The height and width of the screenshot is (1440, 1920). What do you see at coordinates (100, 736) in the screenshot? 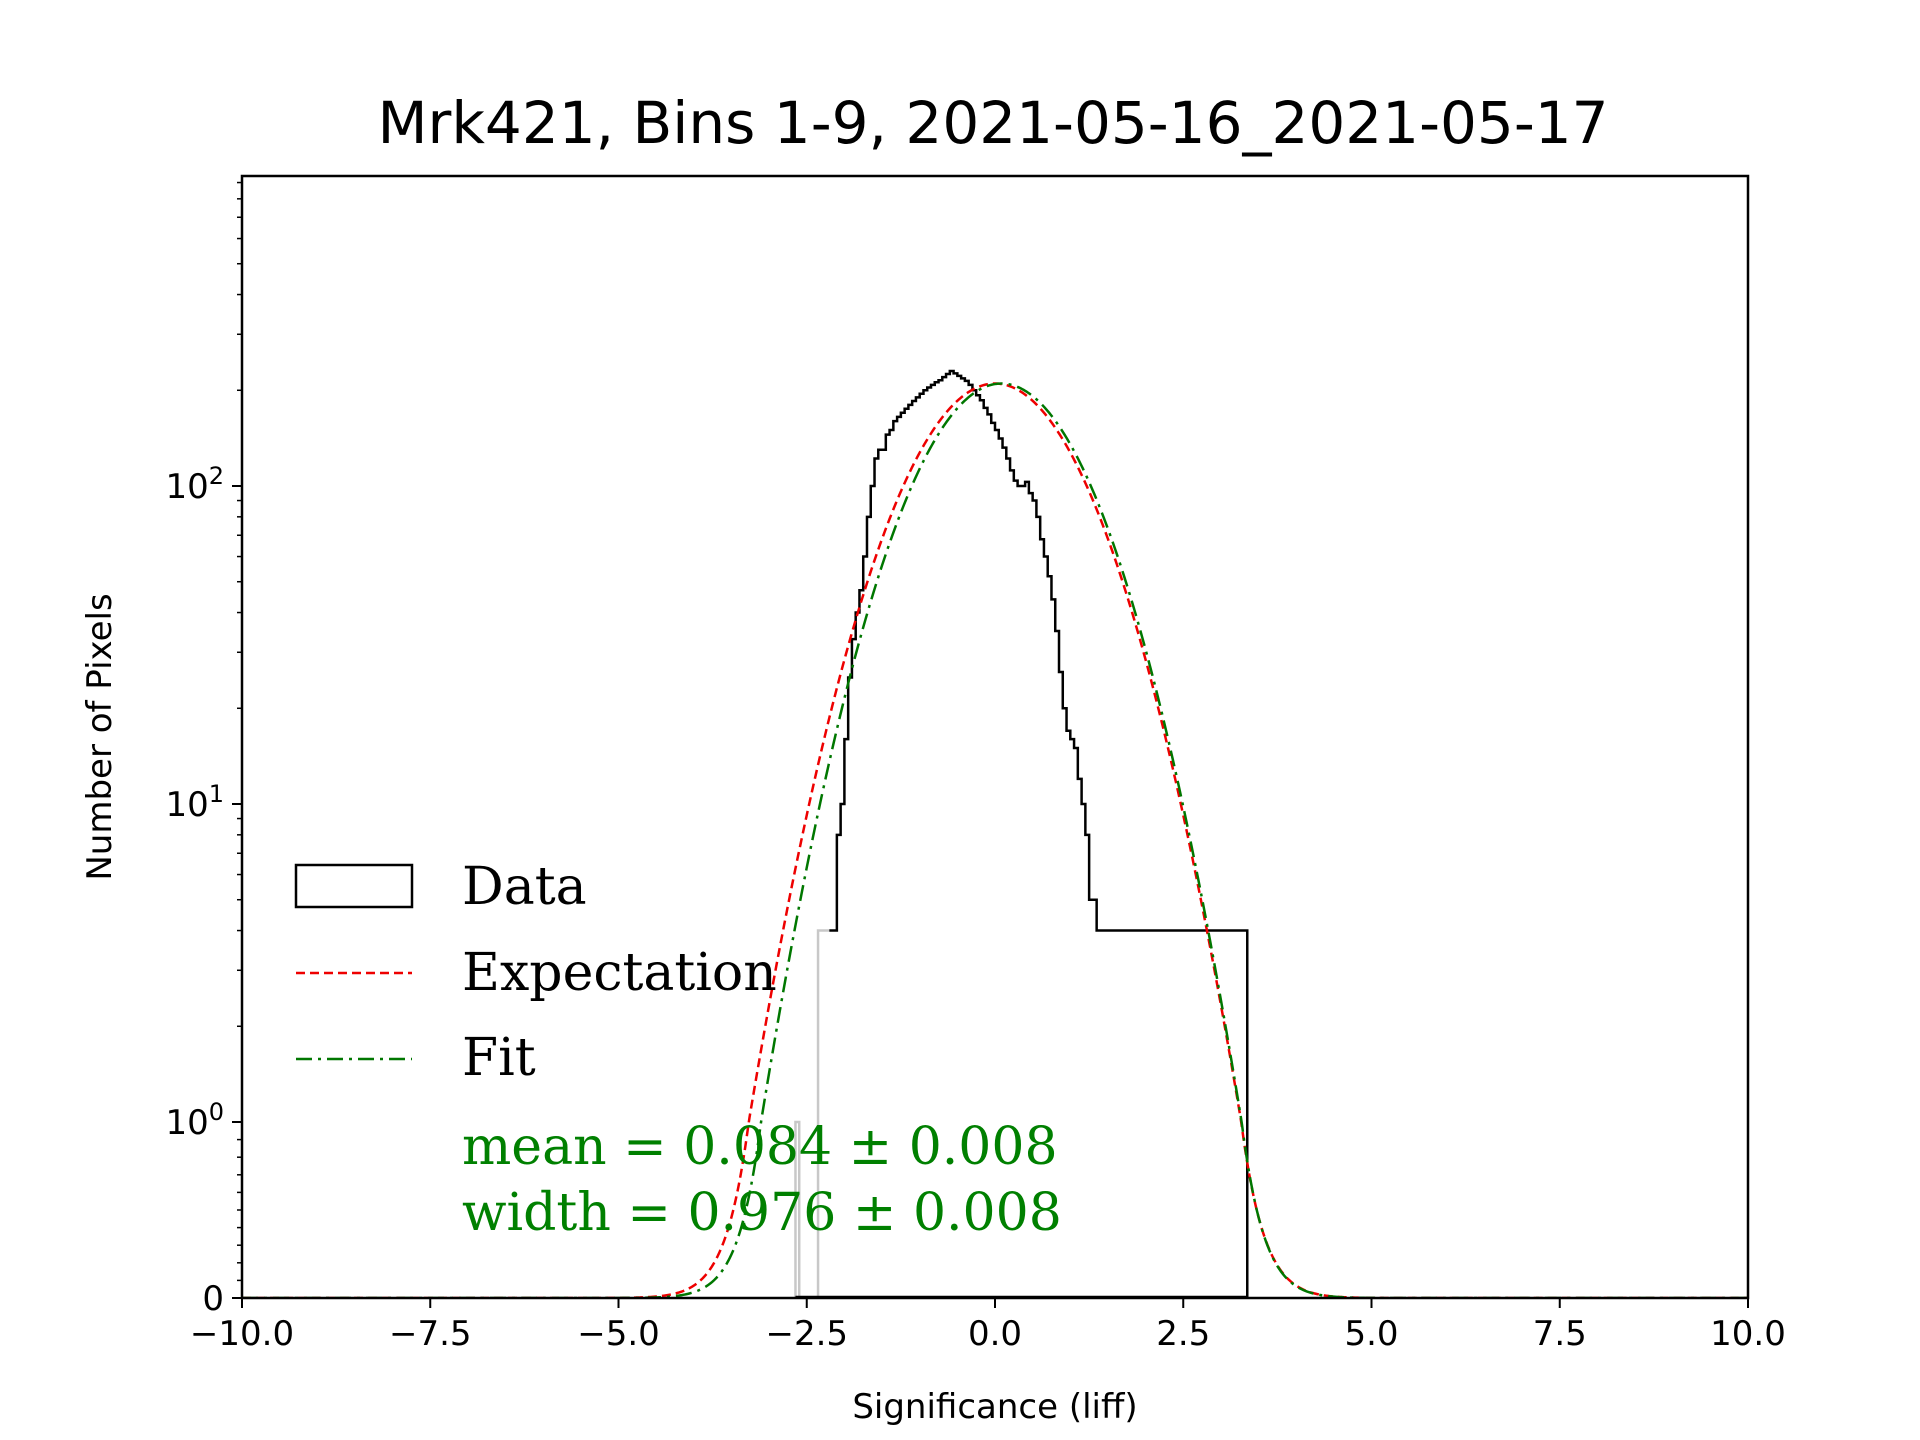
I see `y-axis-label: Number of Pixels` at bounding box center [100, 736].